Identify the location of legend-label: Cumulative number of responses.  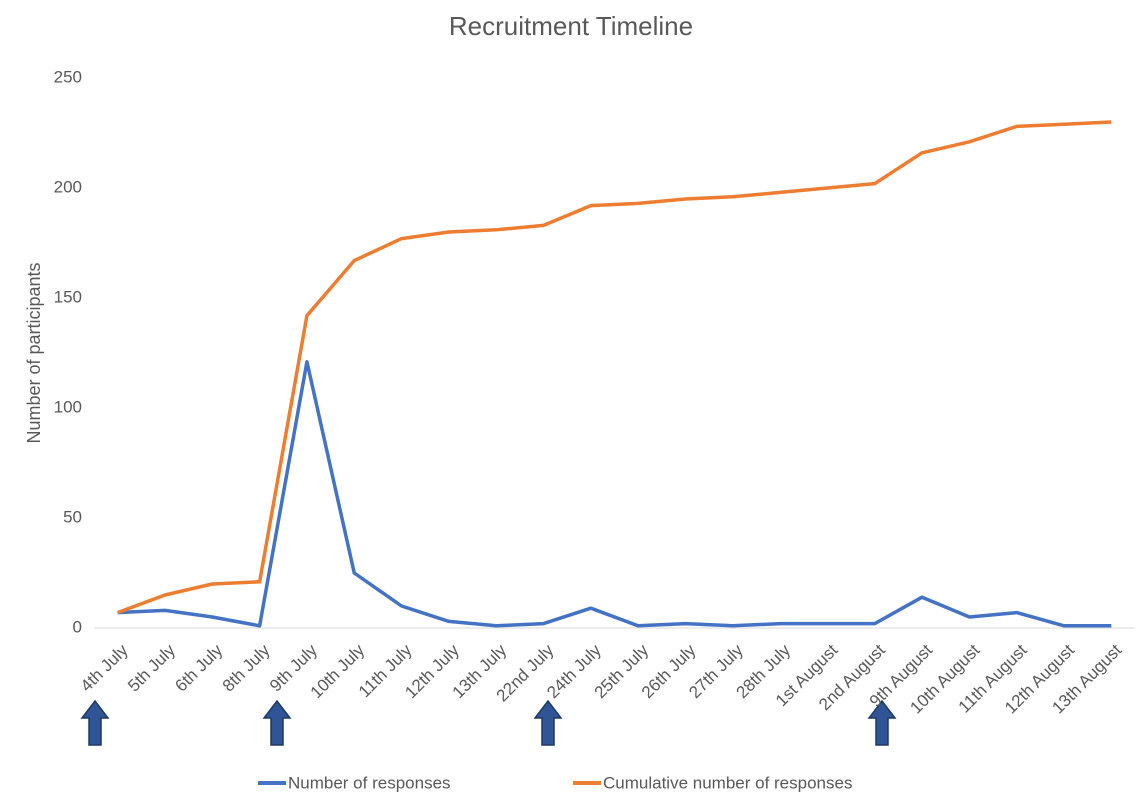
(727, 782).